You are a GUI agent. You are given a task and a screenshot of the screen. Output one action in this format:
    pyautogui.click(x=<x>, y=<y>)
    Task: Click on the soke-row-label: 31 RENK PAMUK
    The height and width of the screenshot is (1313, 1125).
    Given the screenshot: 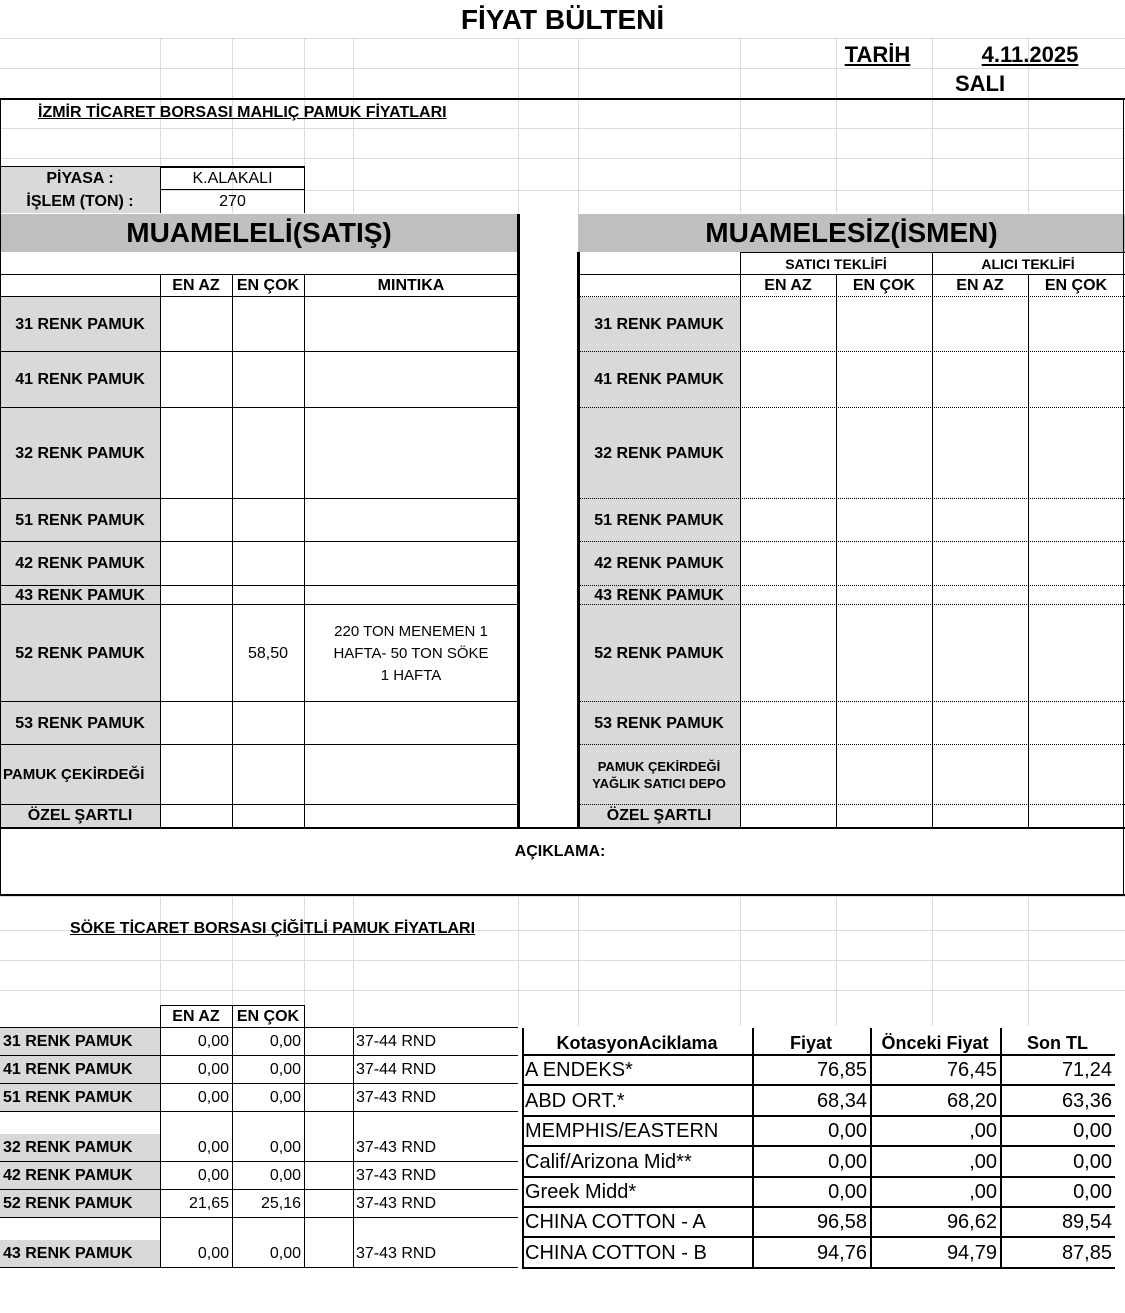 What is the action you would take?
    pyautogui.click(x=80, y=1042)
    